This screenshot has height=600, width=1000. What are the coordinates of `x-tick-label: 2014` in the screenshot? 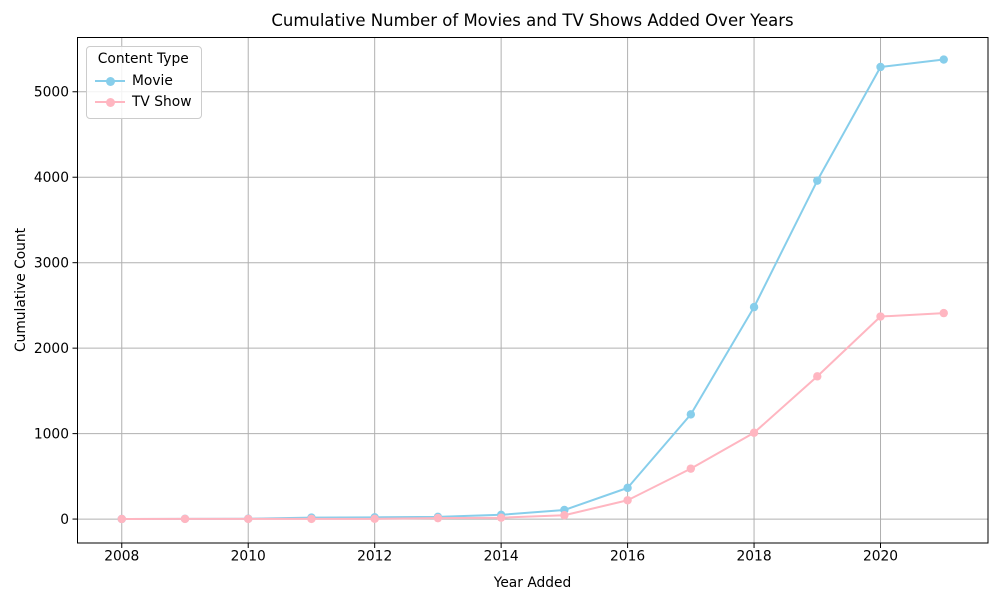 It's located at (501, 557).